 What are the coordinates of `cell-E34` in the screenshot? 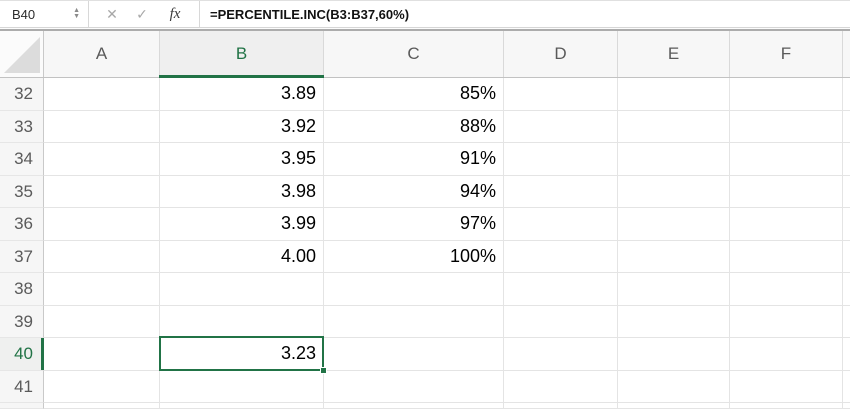 It's located at (674, 159).